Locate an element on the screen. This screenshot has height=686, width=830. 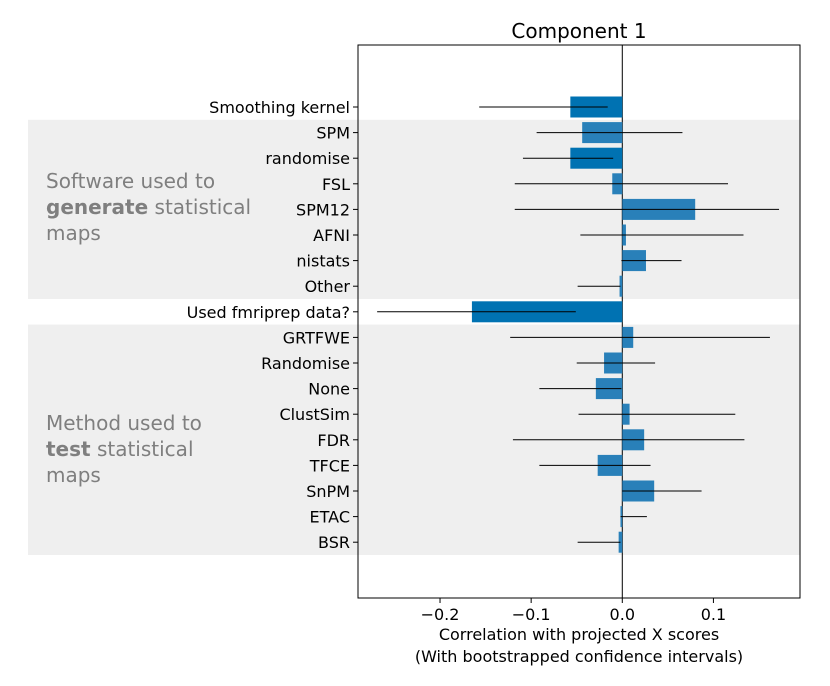
category-label: Other is located at coordinates (328, 286).